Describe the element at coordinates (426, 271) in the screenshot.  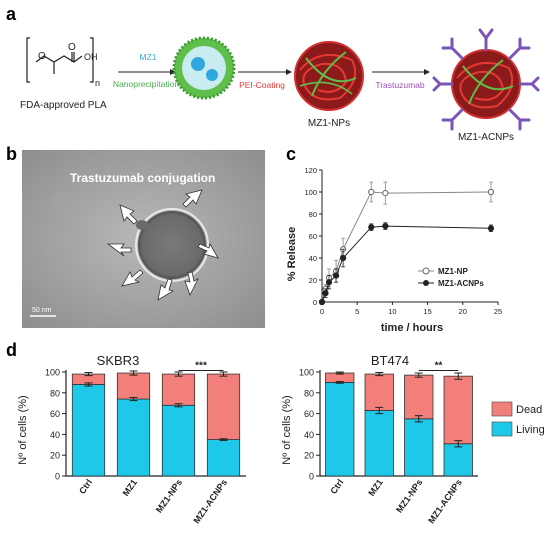
I see `legend-mz1-np-marker` at that location.